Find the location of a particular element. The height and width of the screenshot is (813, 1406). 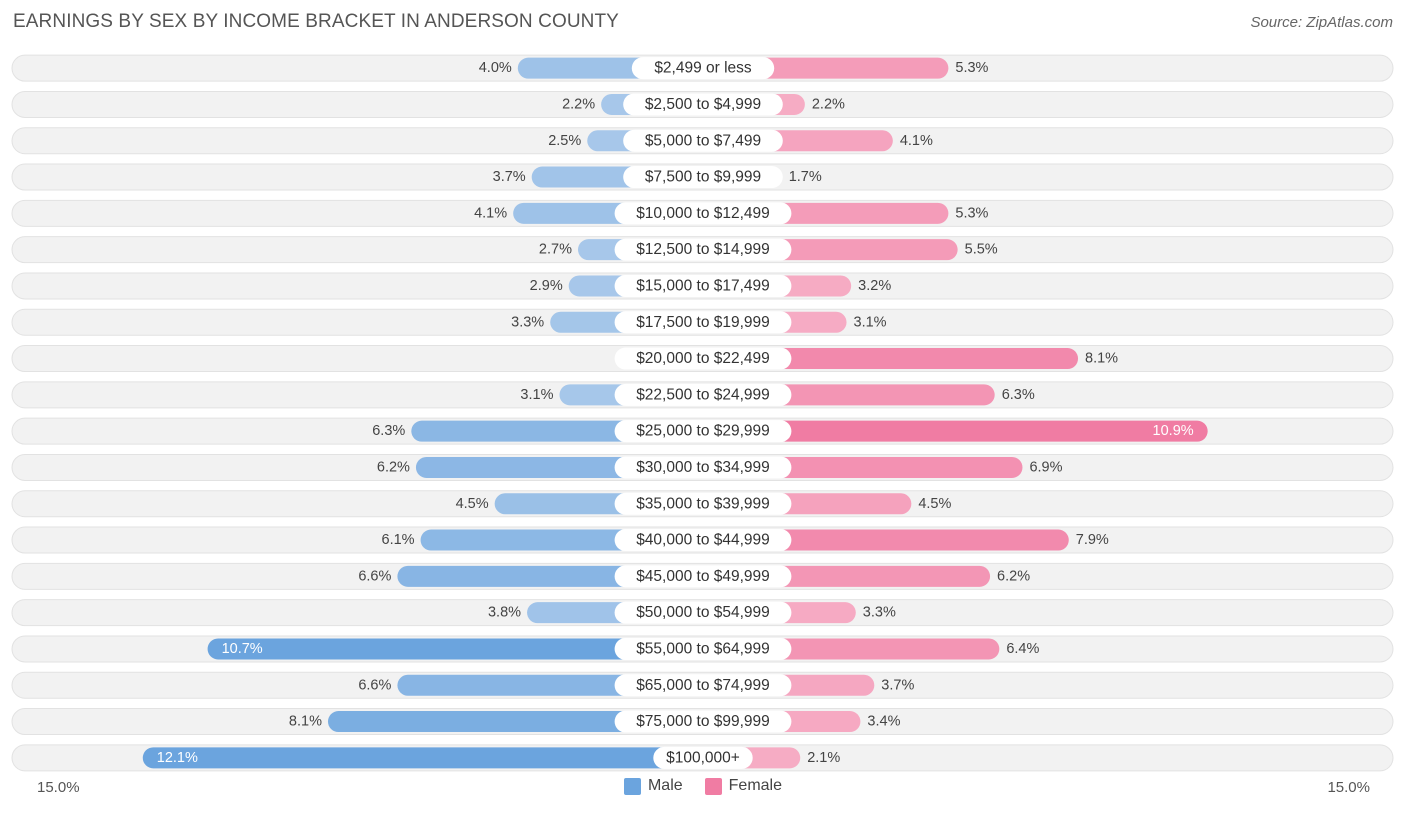

category-label: $50,000 to $54,999 is located at coordinates (703, 612).